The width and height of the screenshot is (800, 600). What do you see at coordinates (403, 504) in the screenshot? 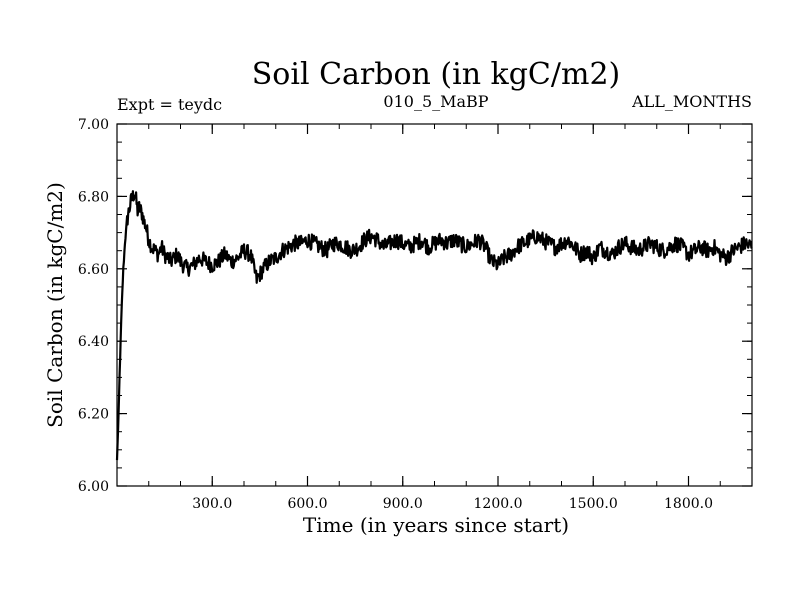
I see `x-tick-label: 900.0` at bounding box center [403, 504].